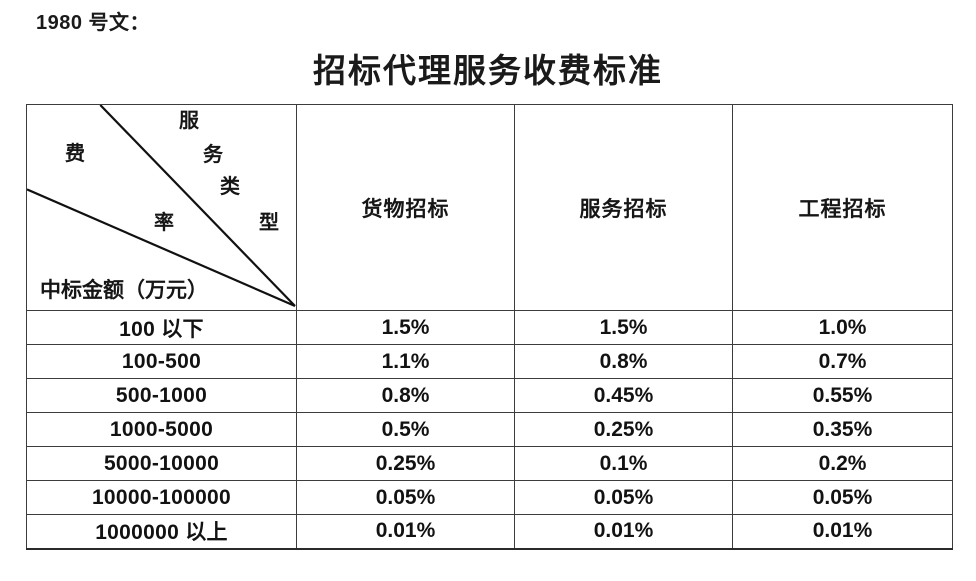 This screenshot has height=581, width=976. Describe the element at coordinates (161, 463) in the screenshot. I see `amount-range-cell: 5000-10000` at that location.